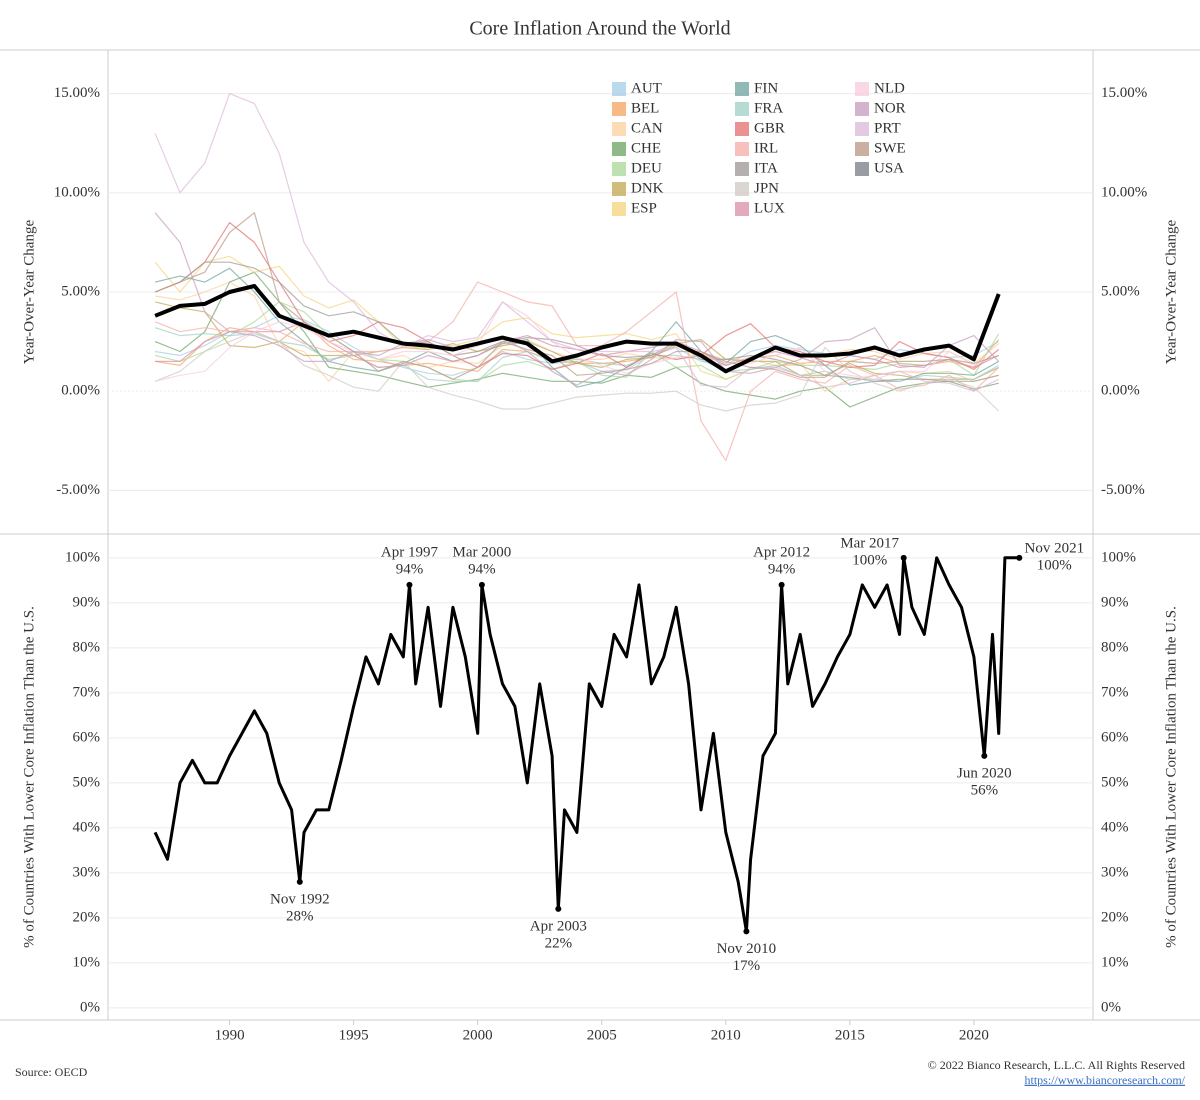  What do you see at coordinates (51, 1072) in the screenshot?
I see `source: Source: OECD` at bounding box center [51, 1072].